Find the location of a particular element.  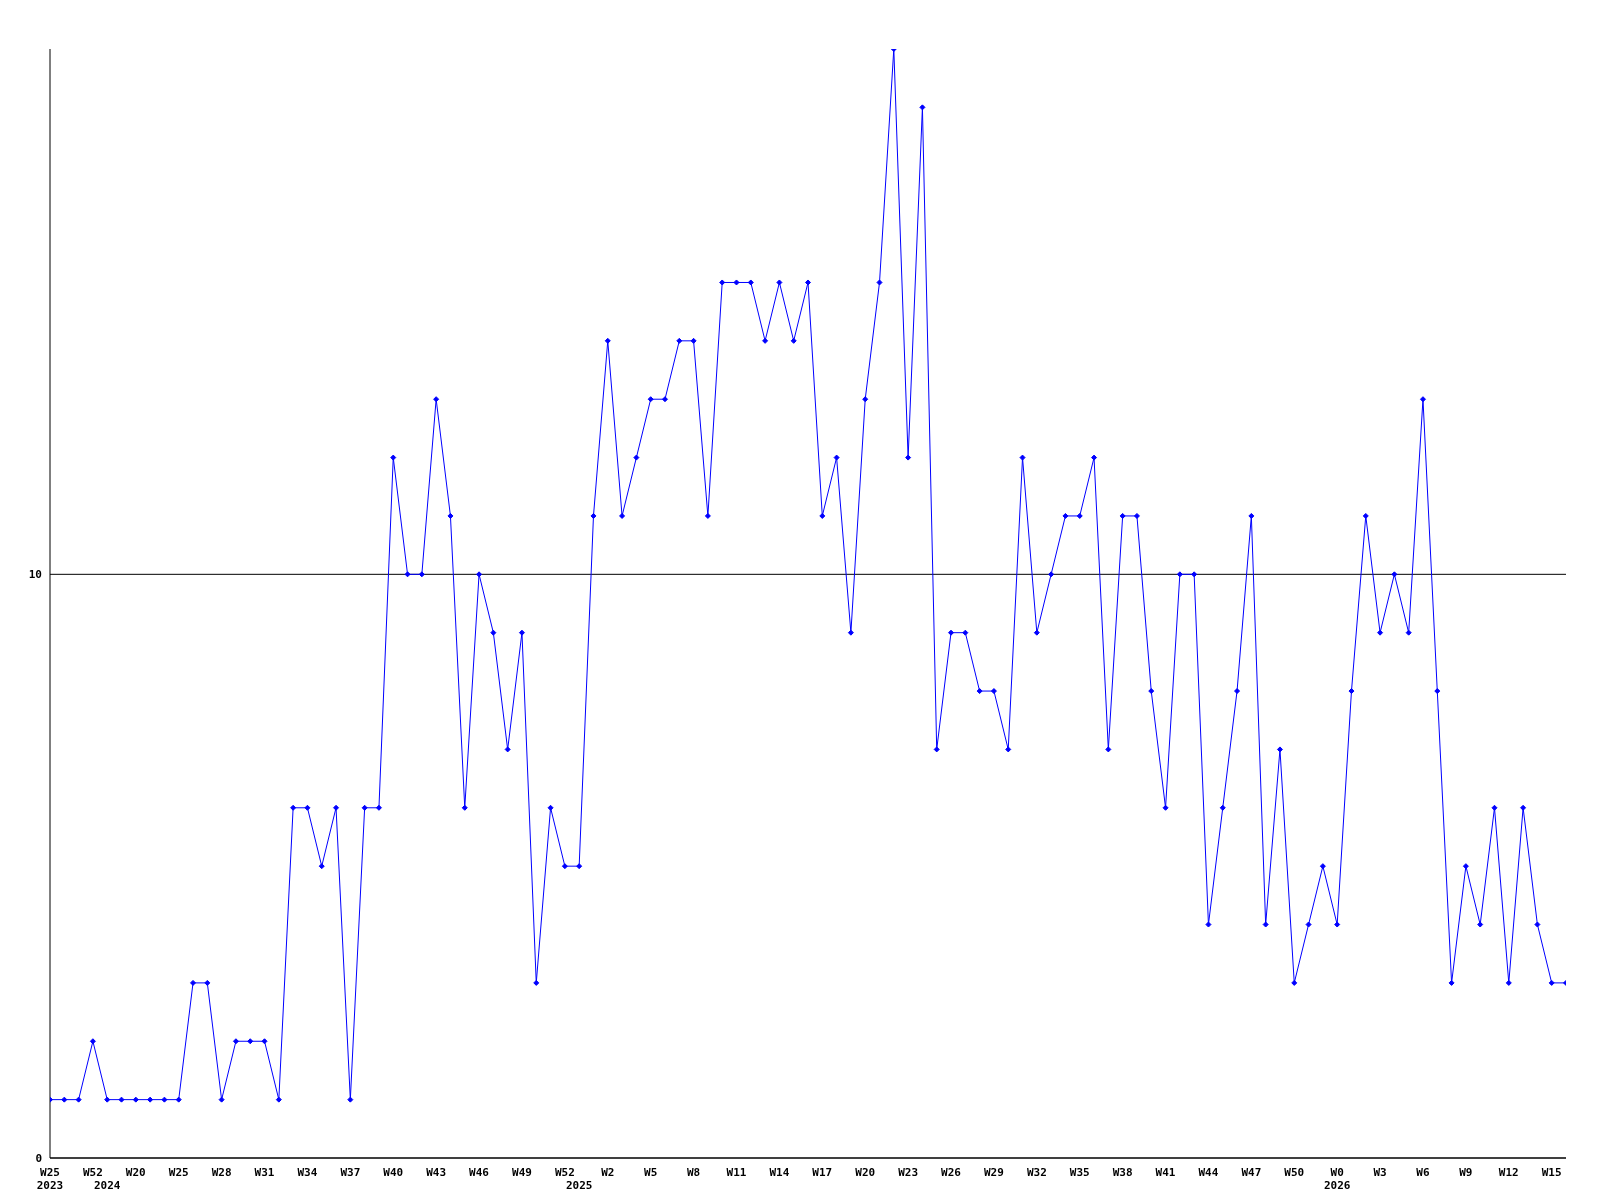

x-tick-label: W44 is located at coordinates (1208, 1172).